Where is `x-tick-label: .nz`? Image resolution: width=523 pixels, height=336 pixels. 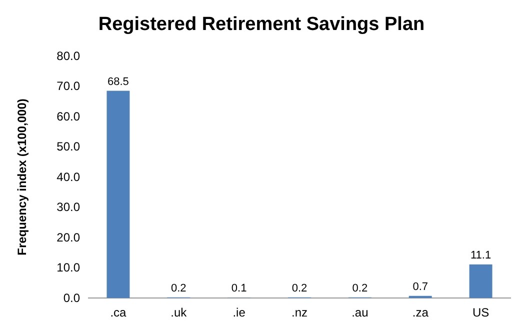 x-tick-label: .nz is located at coordinates (299, 313).